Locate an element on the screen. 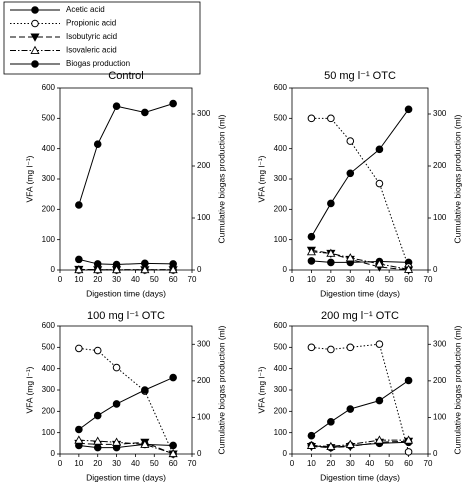 The width and height of the screenshot is (474, 485). y2-tick-label: 100 is located at coordinates (440, 417).